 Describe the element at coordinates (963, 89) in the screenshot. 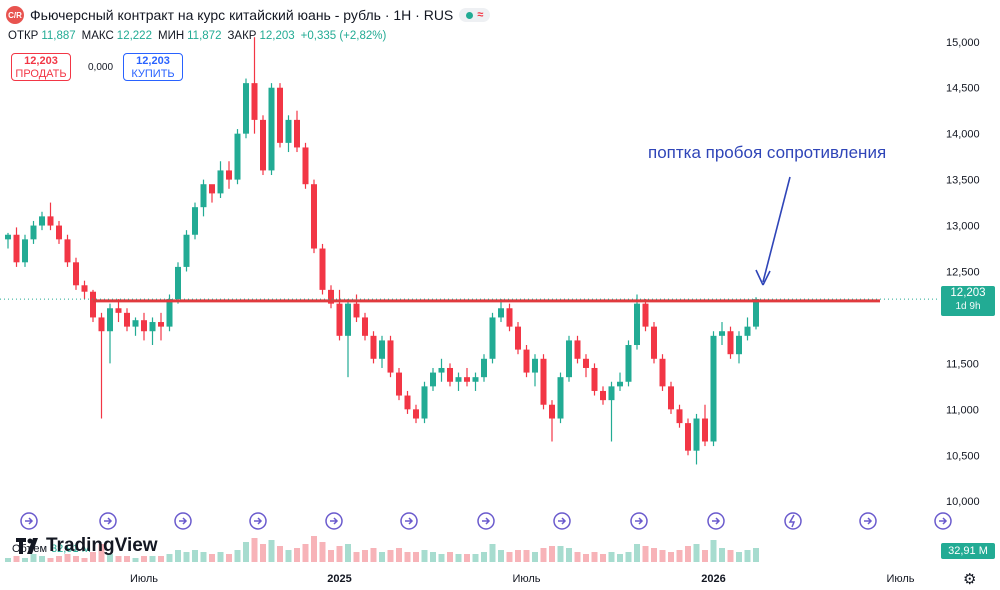

I see `y-tick-label: 14,500` at that location.